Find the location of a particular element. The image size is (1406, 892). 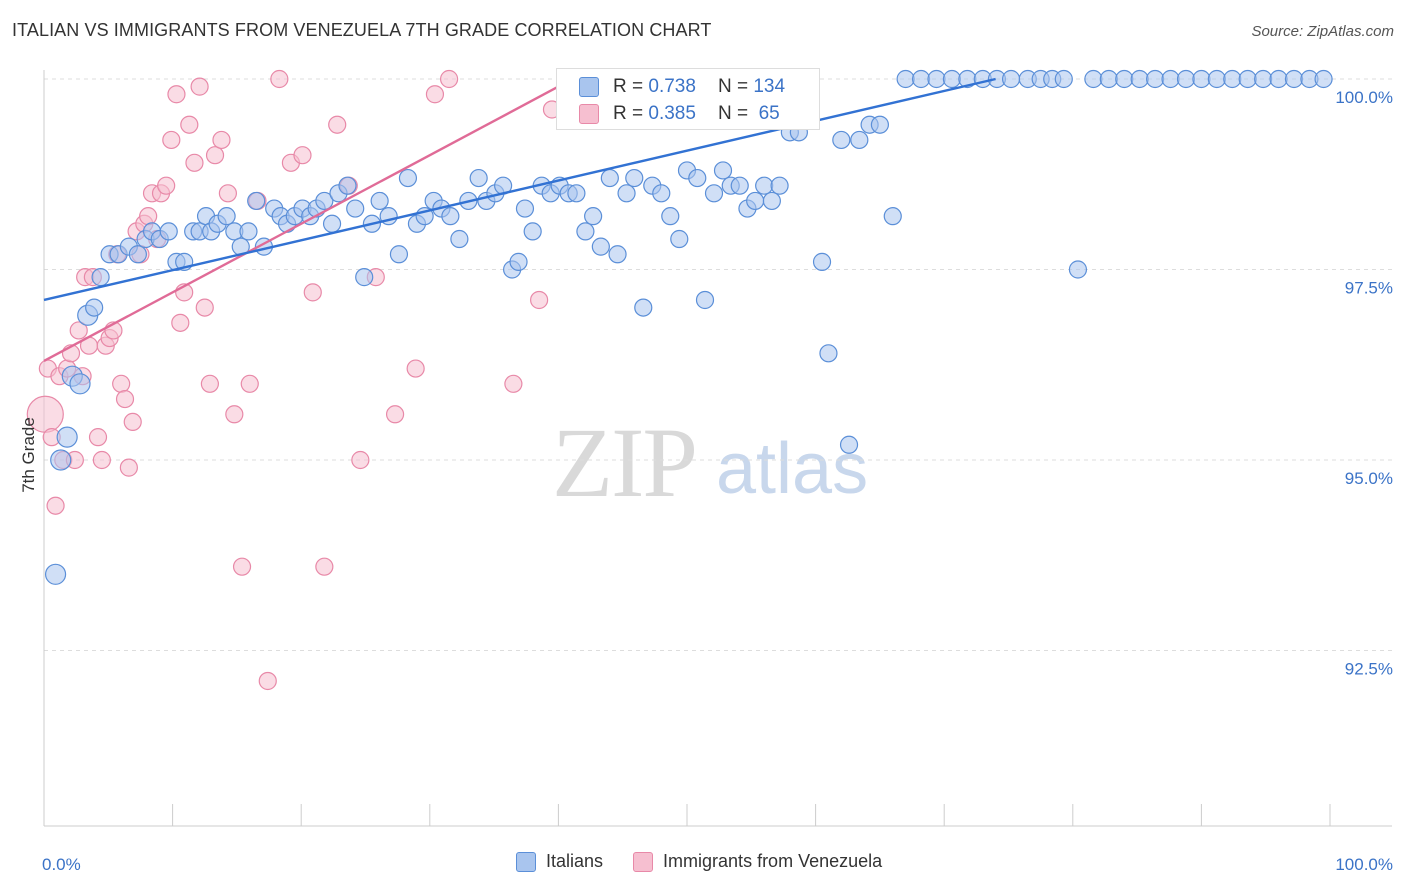

stats-row-italians: R = 0.738 N = 134 is located at coordinates (682, 87).